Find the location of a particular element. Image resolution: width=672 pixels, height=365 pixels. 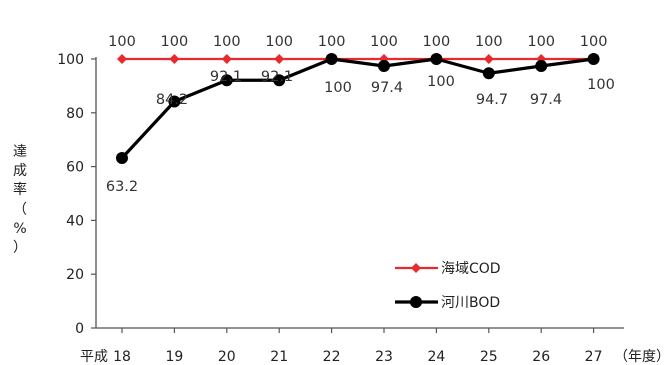

y-axis-label-char: ） is located at coordinates (20, 248).